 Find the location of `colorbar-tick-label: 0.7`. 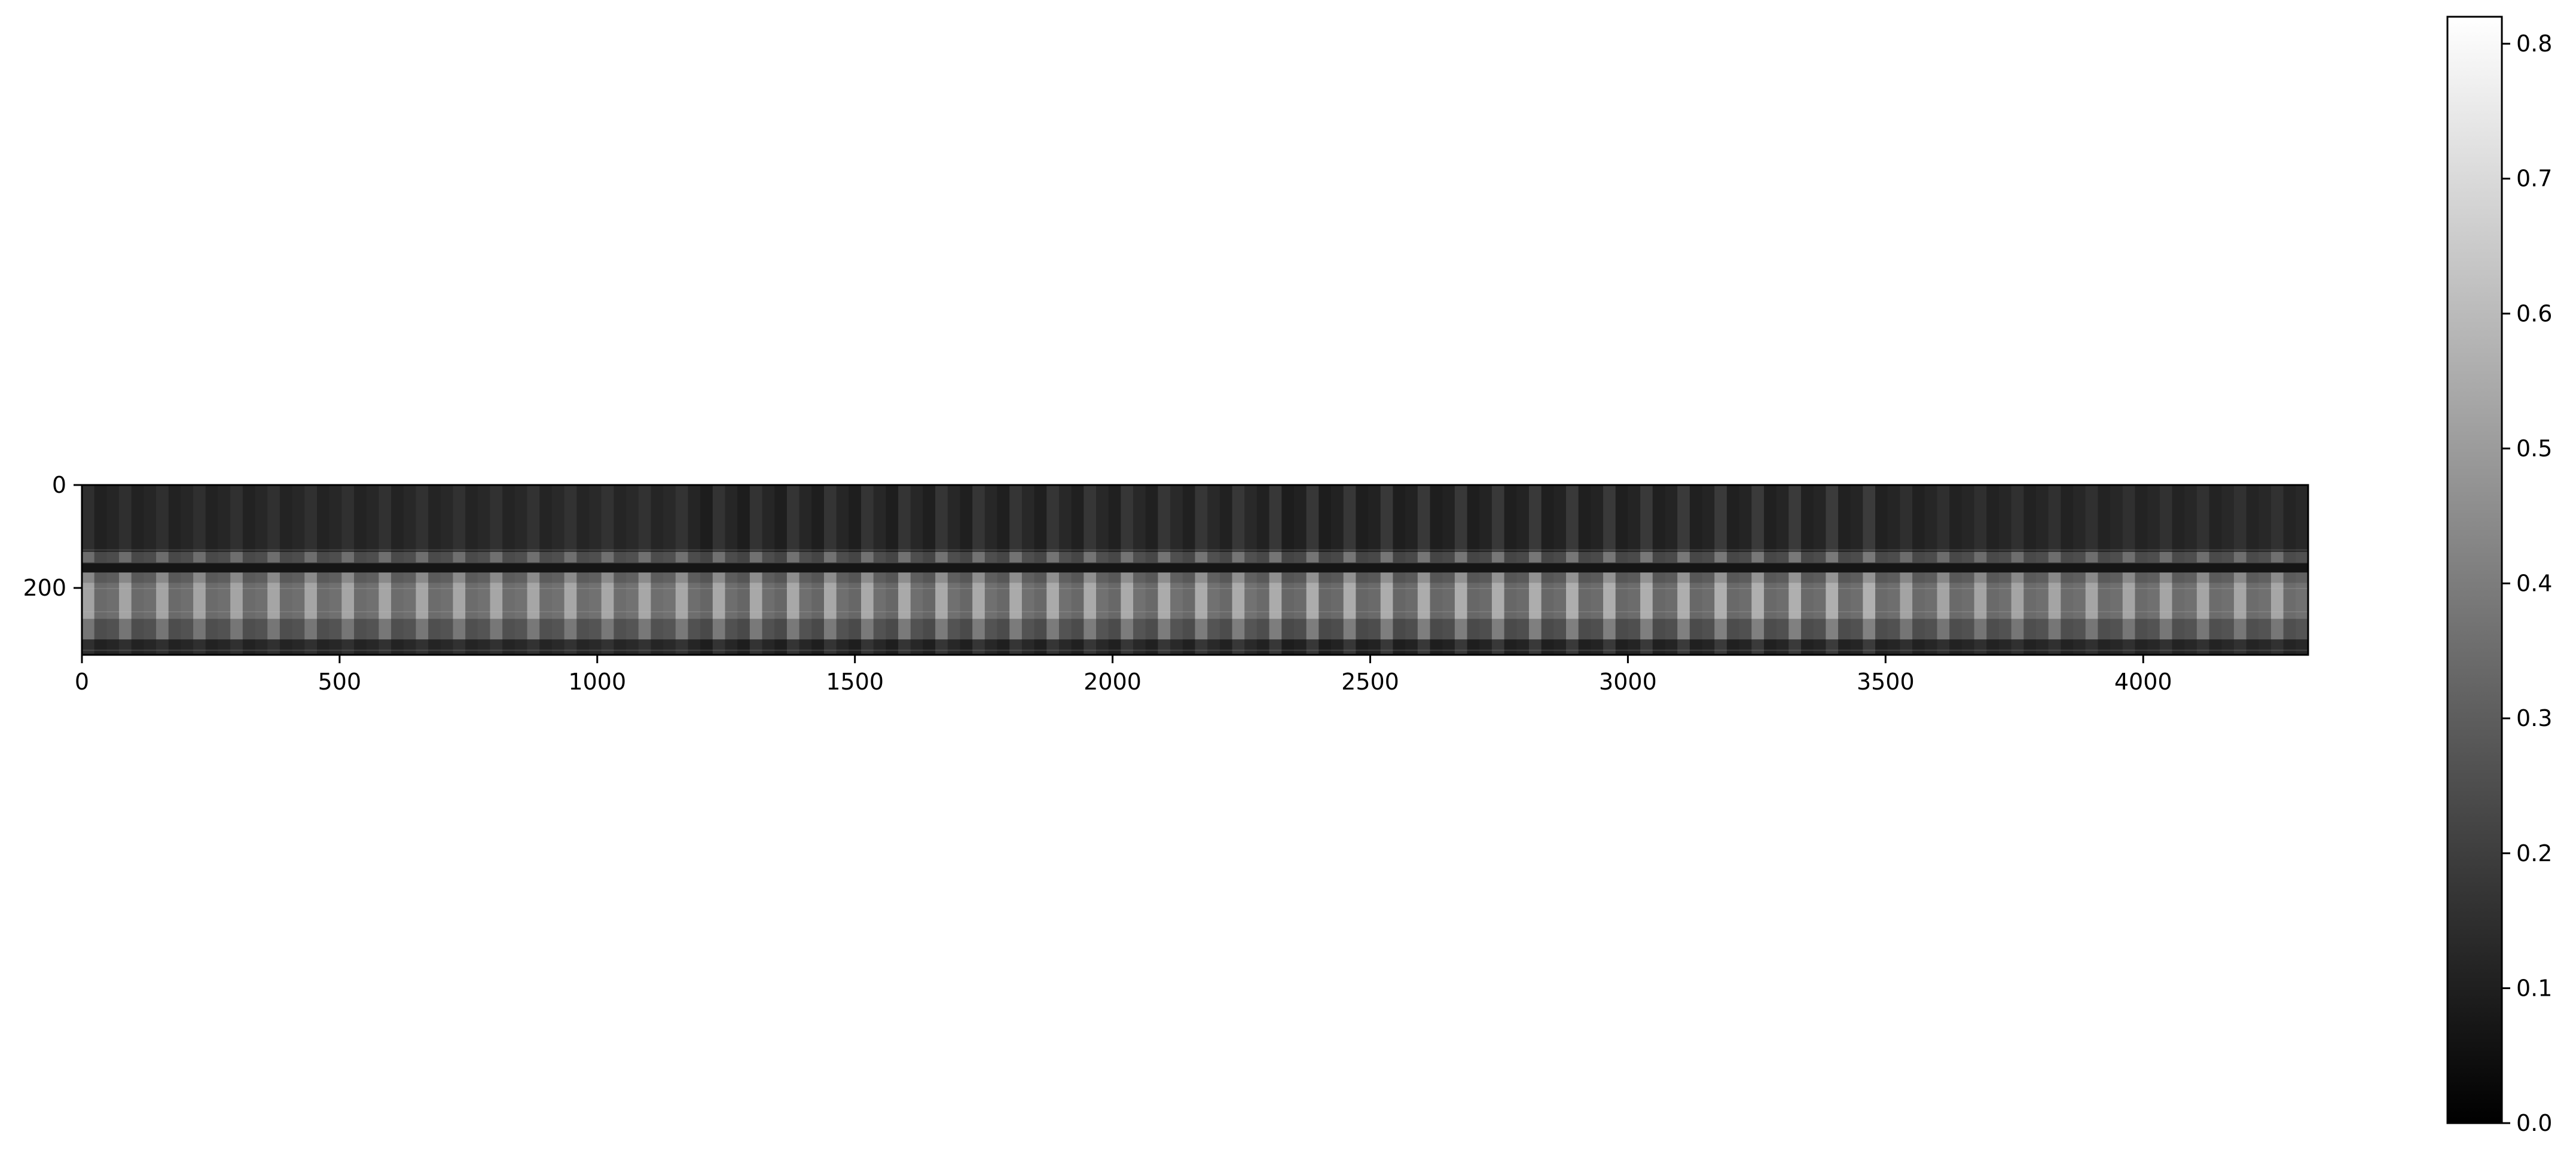

colorbar-tick-label: 0.7 is located at coordinates (2534, 179).